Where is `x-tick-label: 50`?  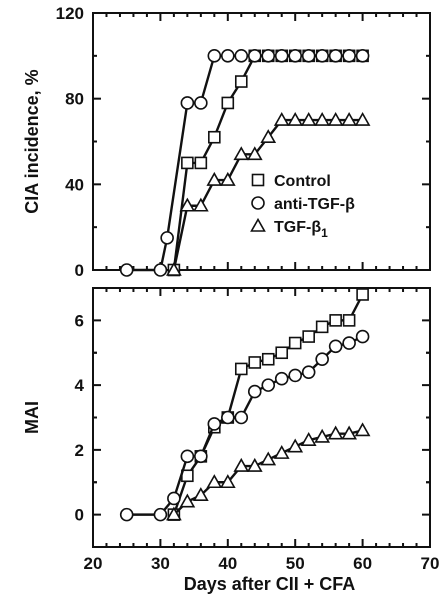 x-tick-label: 50 is located at coordinates (295, 563).